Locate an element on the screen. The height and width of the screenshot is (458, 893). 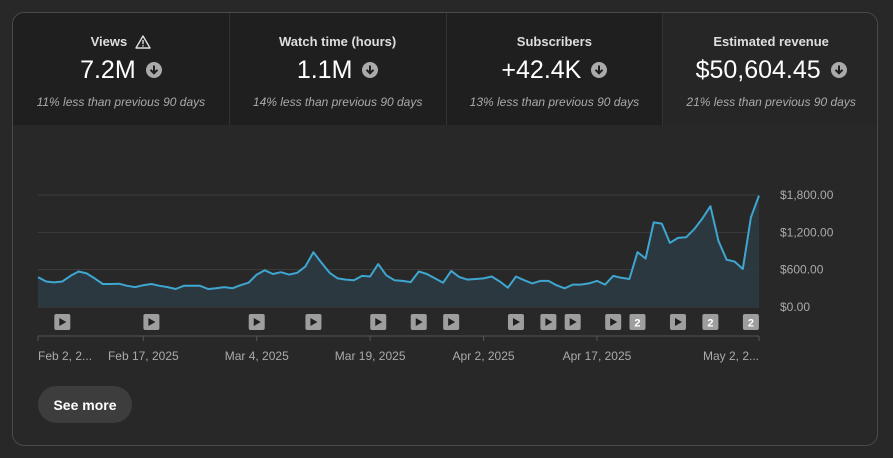
x-tick-label: Feb 17, 2025 is located at coordinates (143, 356).